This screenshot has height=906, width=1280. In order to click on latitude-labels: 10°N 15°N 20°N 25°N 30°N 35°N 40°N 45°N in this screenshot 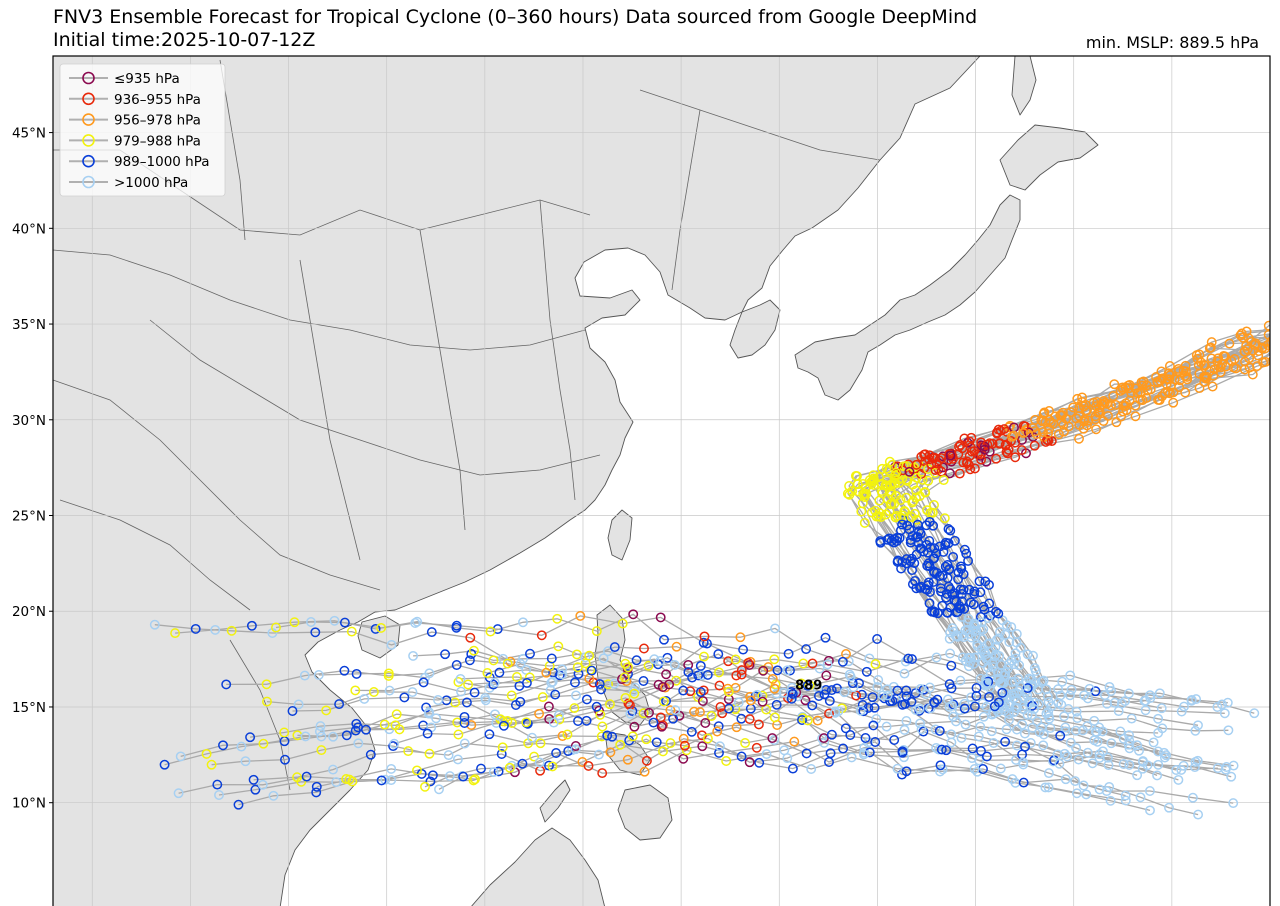, I will do `click(32, 469)`.